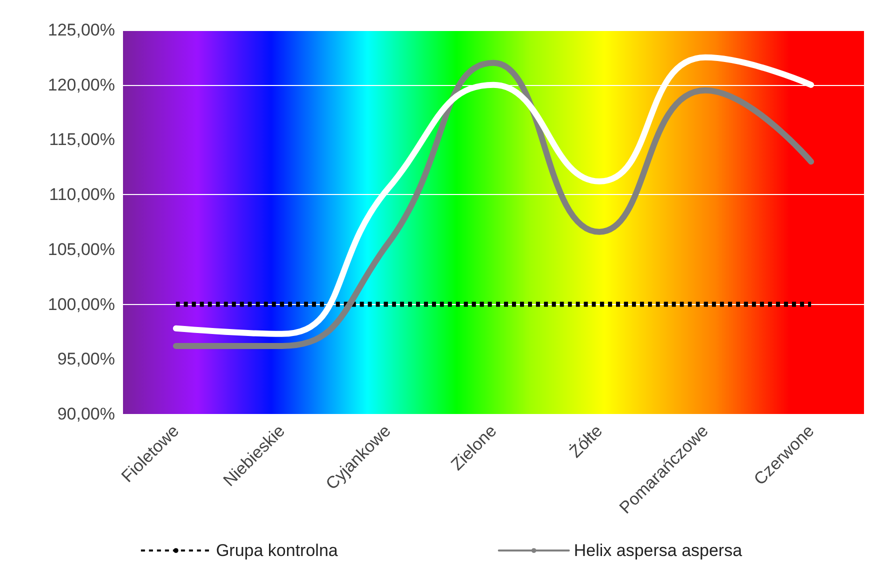  I want to click on legend-label: Helix aspersa aspersa, so click(658, 550).